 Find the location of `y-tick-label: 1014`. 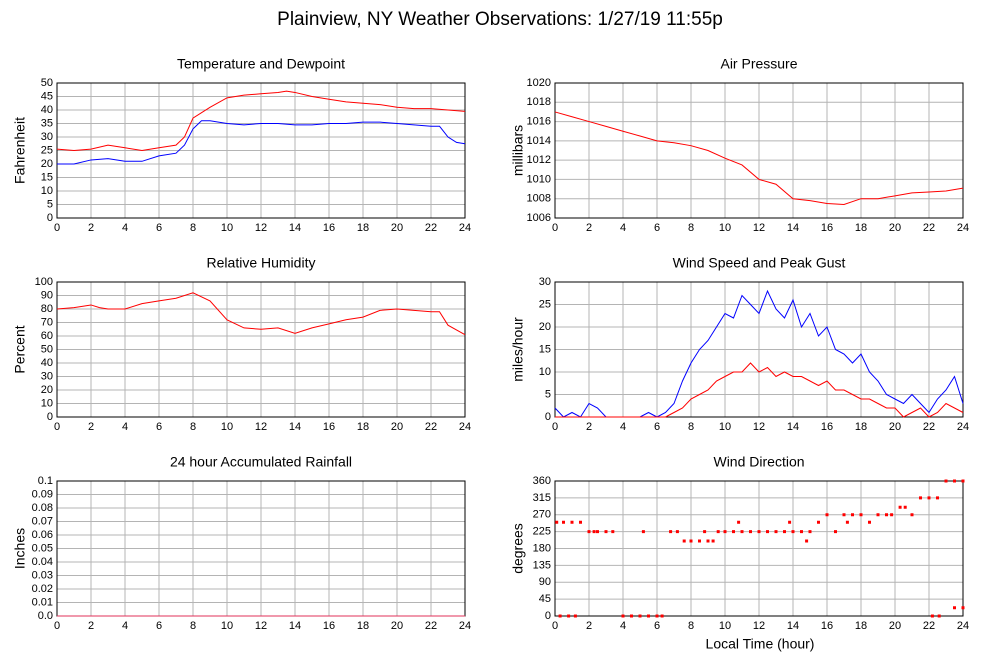

y-tick-label: 1014 is located at coordinates (539, 141).